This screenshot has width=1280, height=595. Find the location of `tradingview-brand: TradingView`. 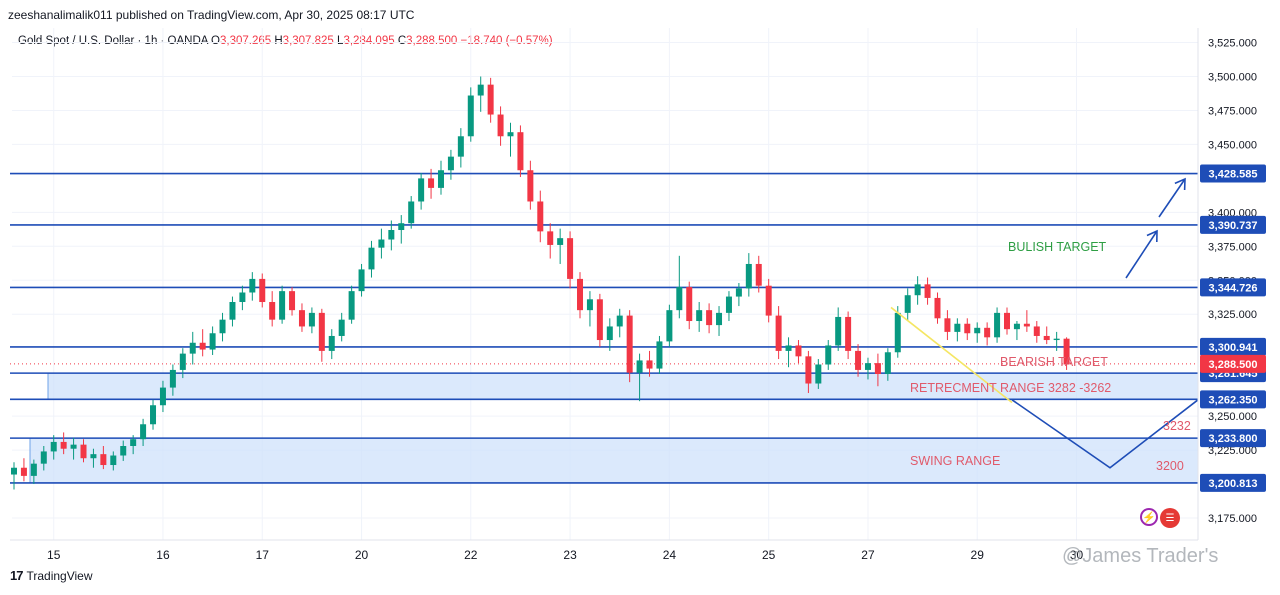

tradingview-brand: TradingView is located at coordinates (59, 575).